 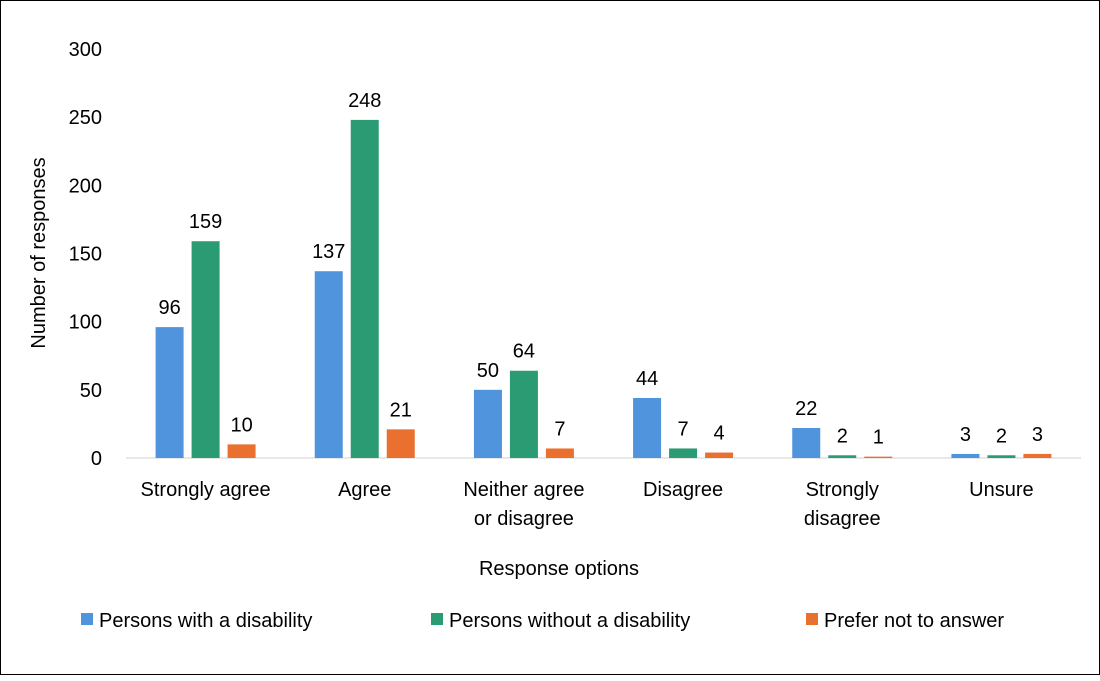 What do you see at coordinates (364, 101) in the screenshot?
I see `data-label: 248` at bounding box center [364, 101].